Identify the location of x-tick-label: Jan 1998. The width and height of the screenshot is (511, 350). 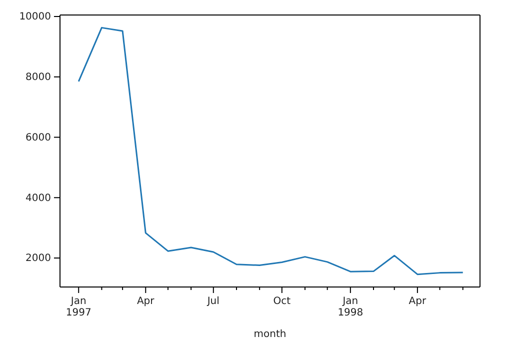
(351, 307).